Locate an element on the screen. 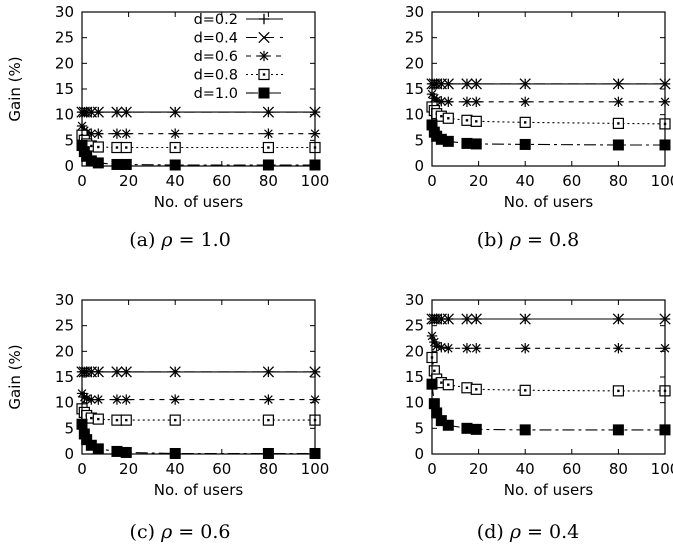 The height and width of the screenshot is (553, 673). legend-label: d=0.8 is located at coordinates (216, 76).